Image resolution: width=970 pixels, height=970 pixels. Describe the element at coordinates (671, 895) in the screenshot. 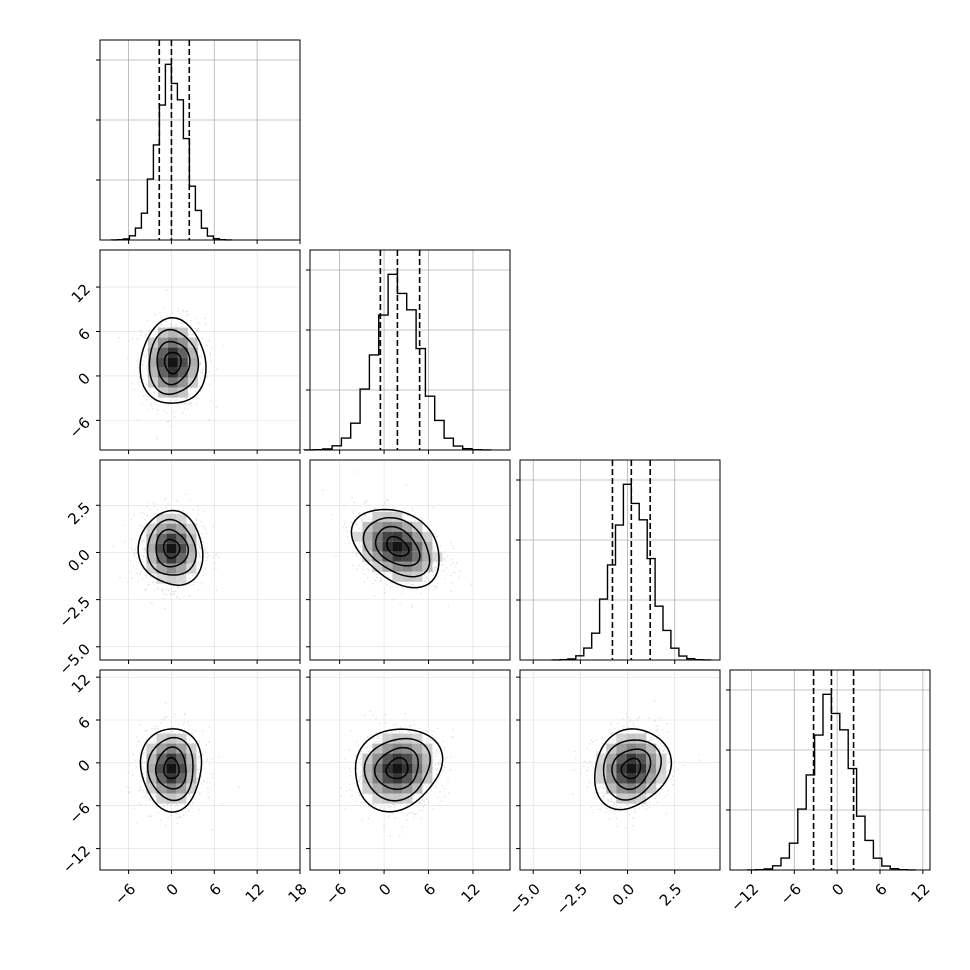

I see `x-tick-label: 2.5` at that location.